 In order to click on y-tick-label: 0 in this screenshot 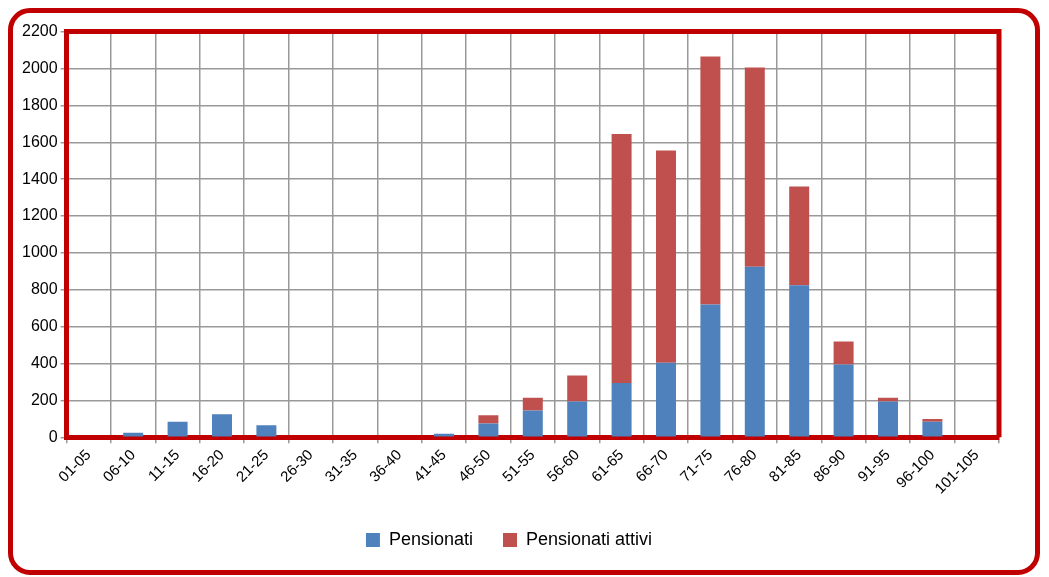, I will do `click(53, 436)`.